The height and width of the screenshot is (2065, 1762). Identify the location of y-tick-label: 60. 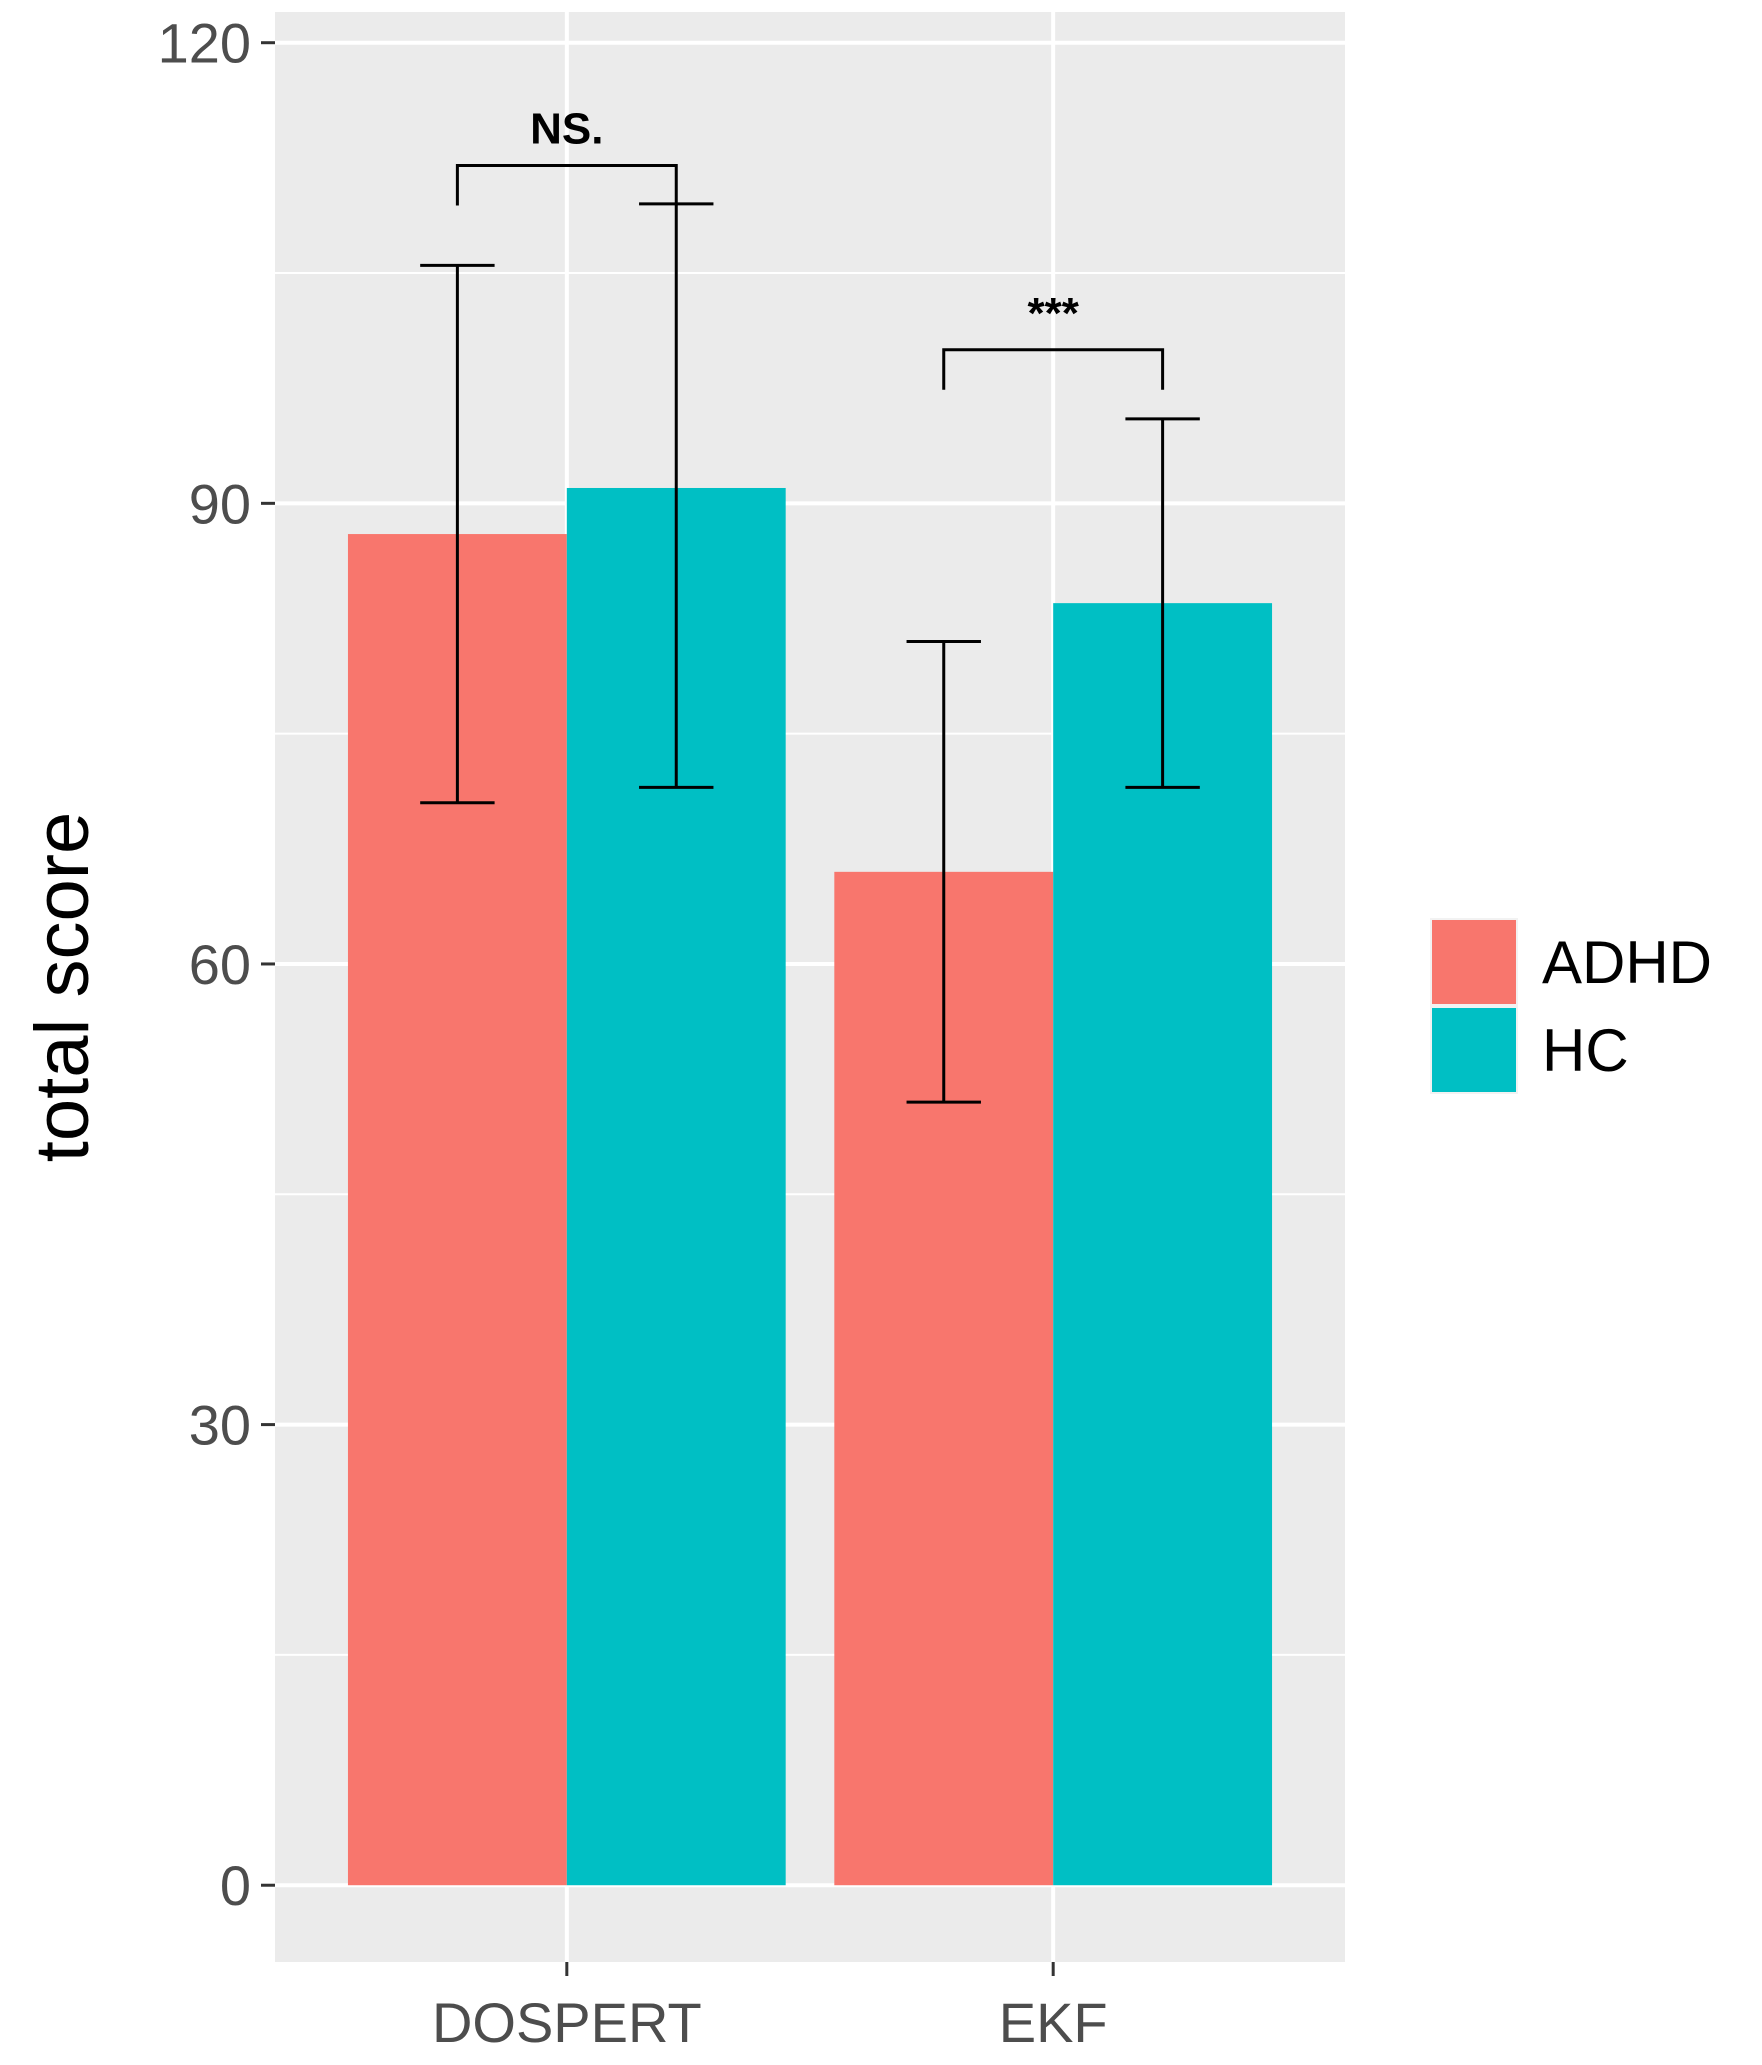
(220, 964).